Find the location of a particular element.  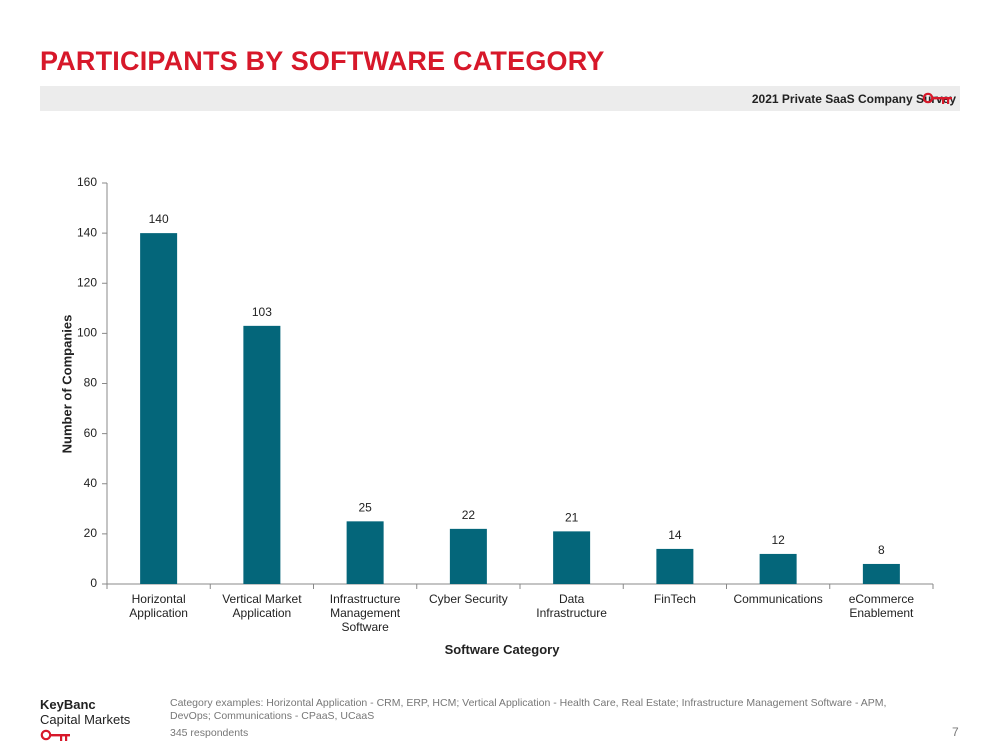

respondents: 345 respondents is located at coordinates (209, 733).